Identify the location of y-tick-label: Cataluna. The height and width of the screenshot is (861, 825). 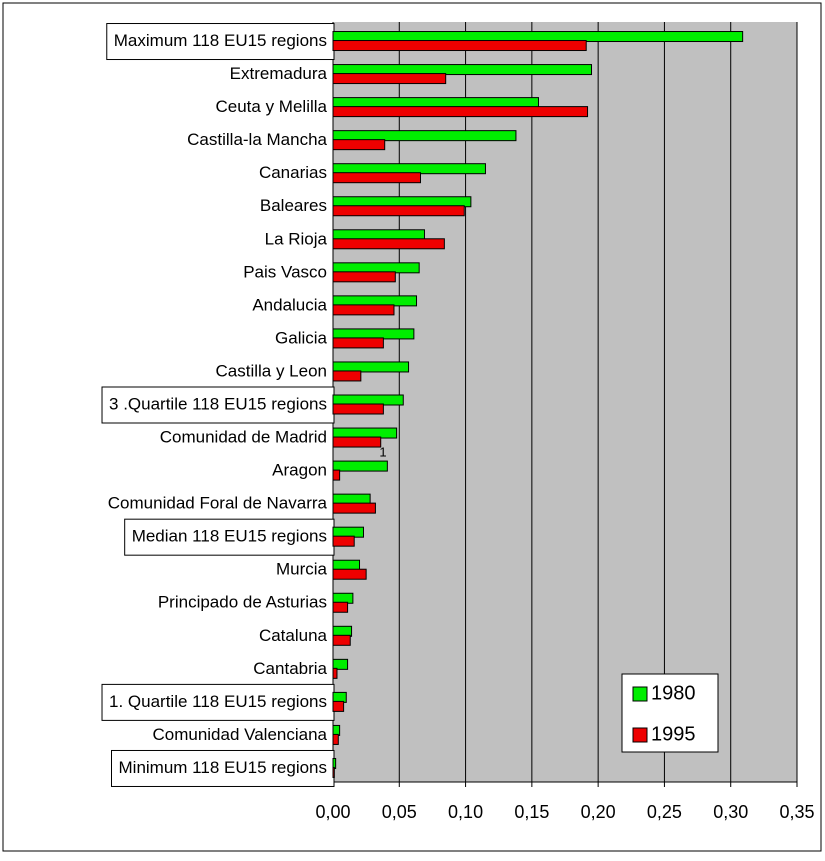
(293, 635).